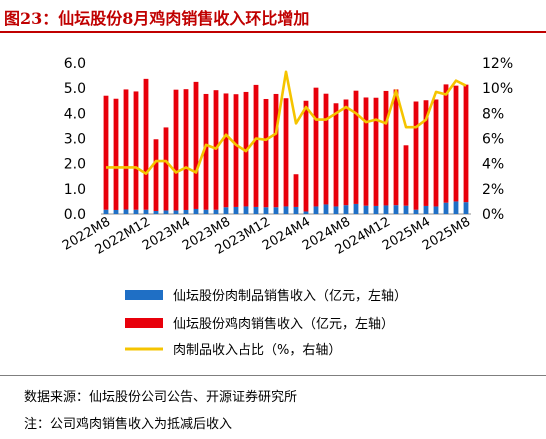 The height and width of the screenshot is (439, 546). I want to click on footnote: 注：公司鸡肉销售收入为抵减后收入, so click(128, 424).